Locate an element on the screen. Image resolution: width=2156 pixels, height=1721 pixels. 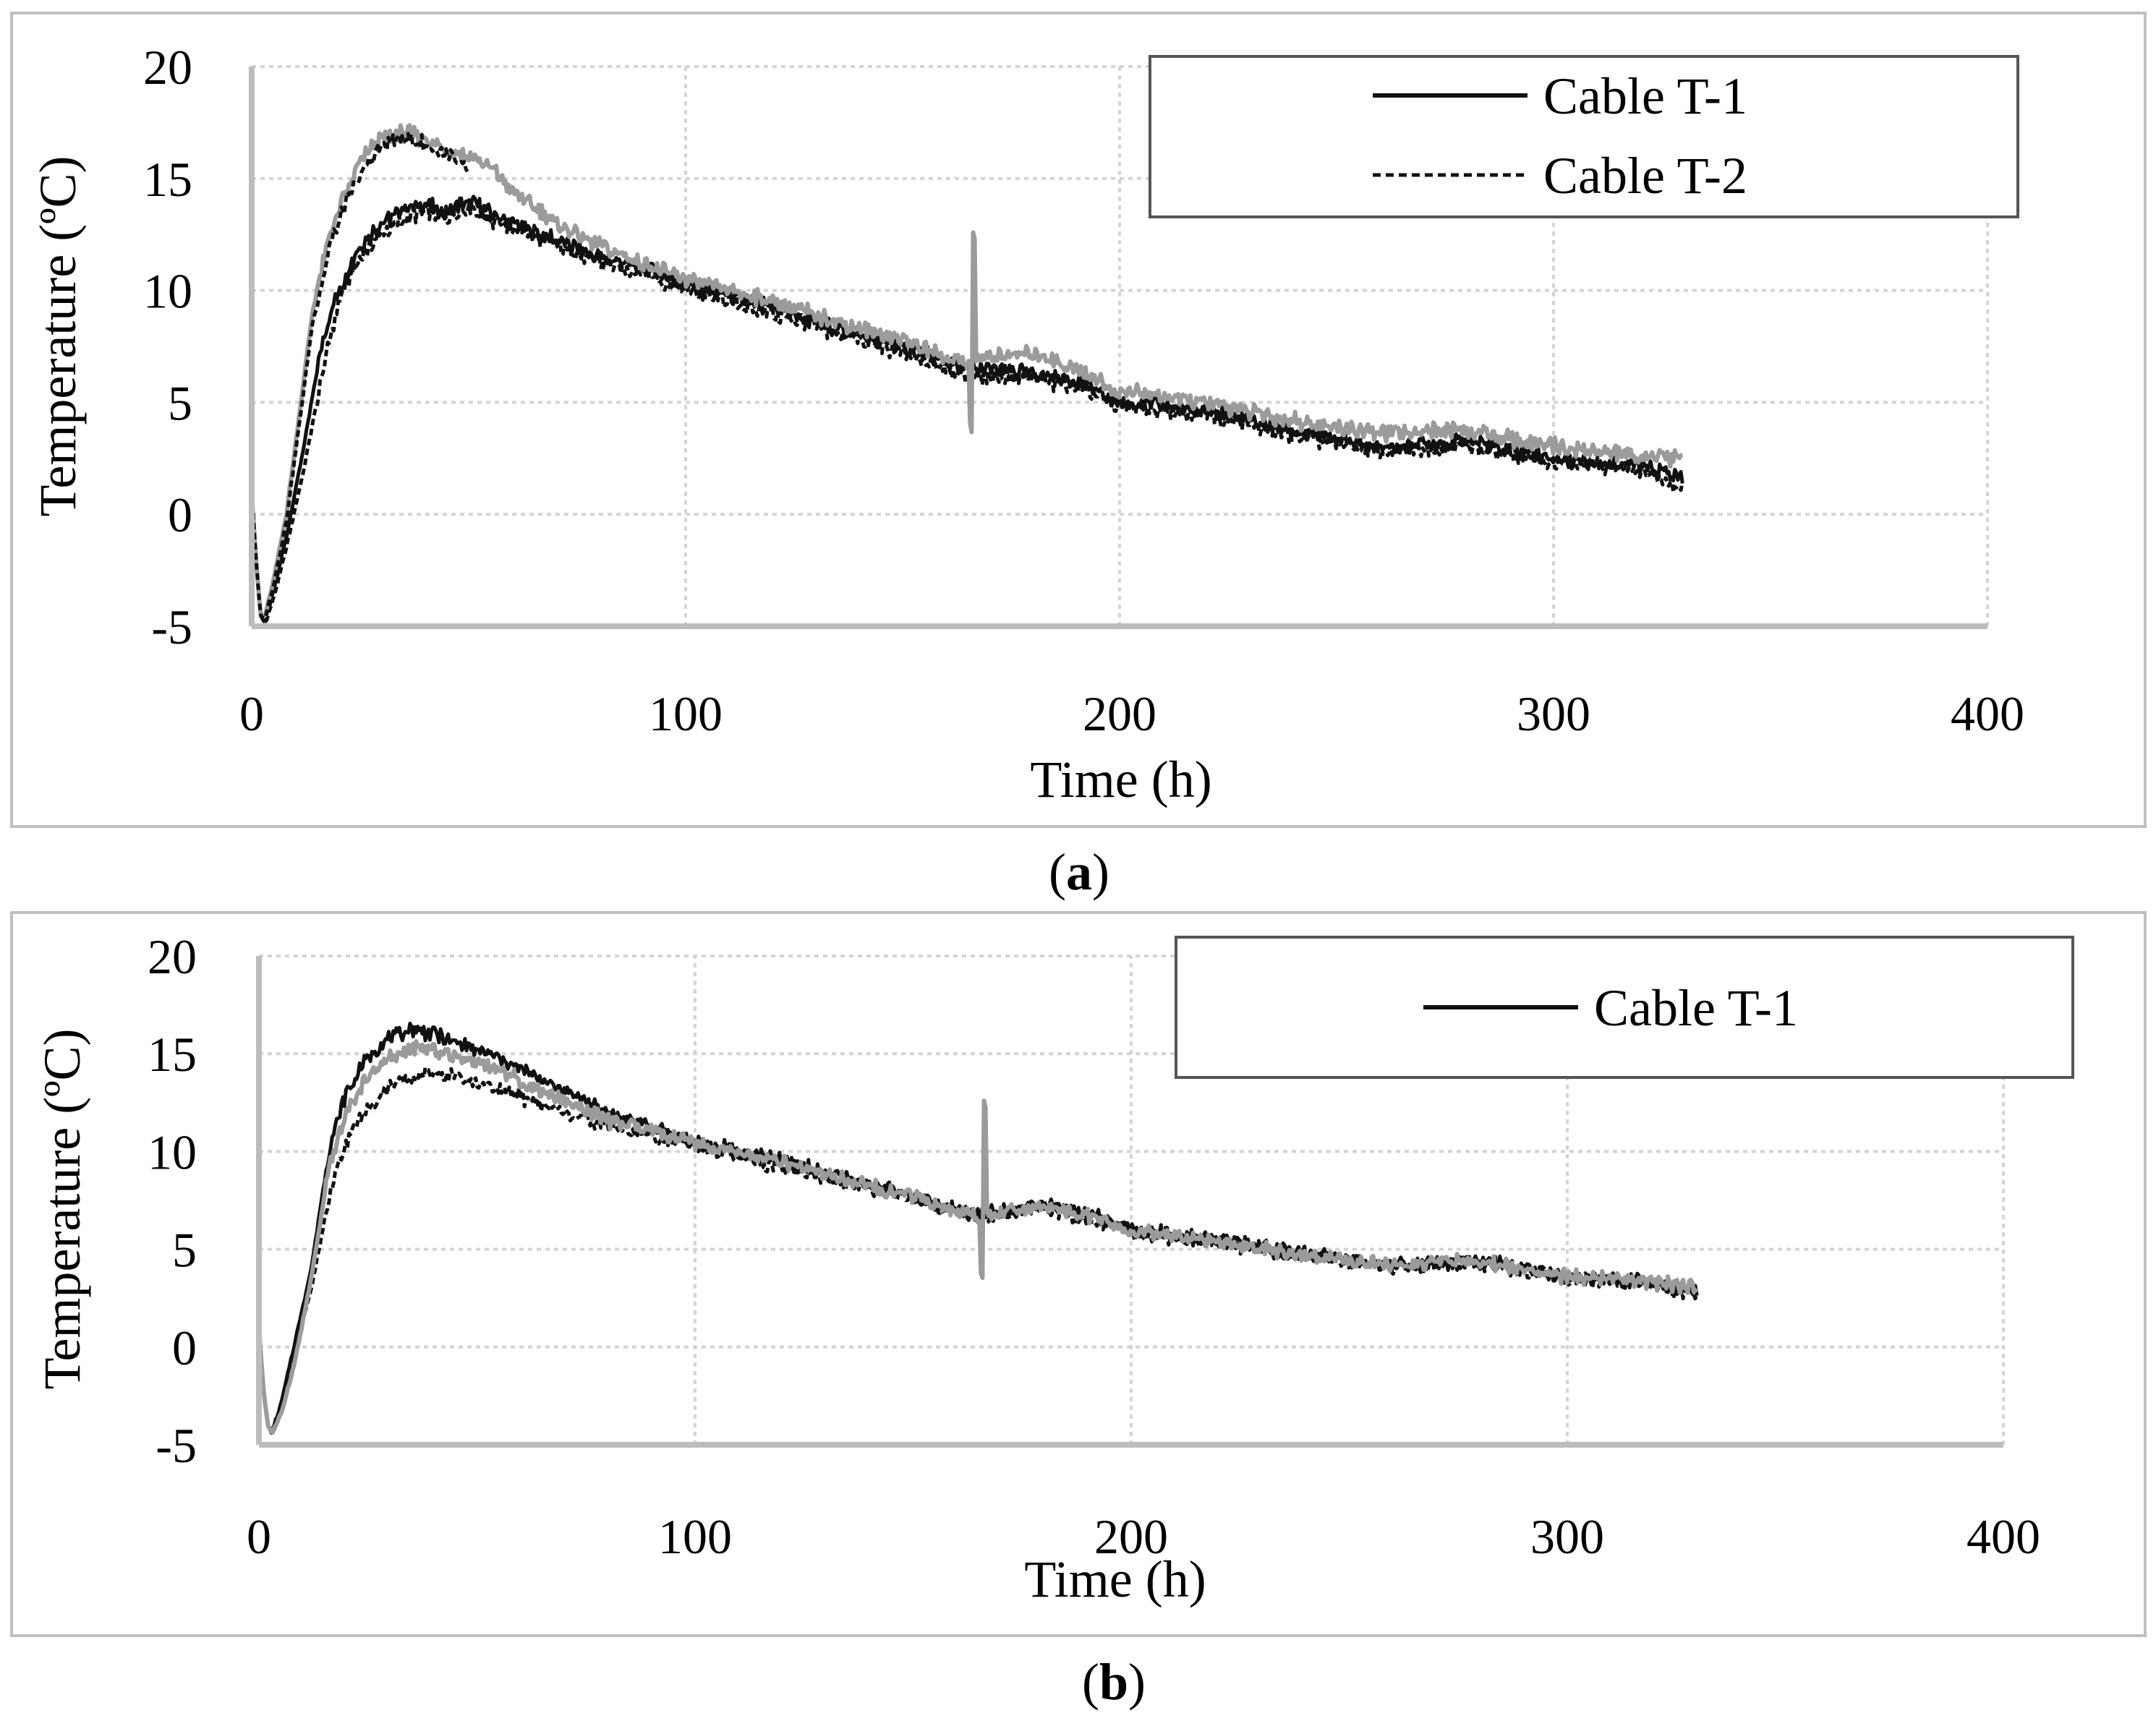
panel-b-legend-label-t1: Cable T-1 is located at coordinates (1696, 1008).